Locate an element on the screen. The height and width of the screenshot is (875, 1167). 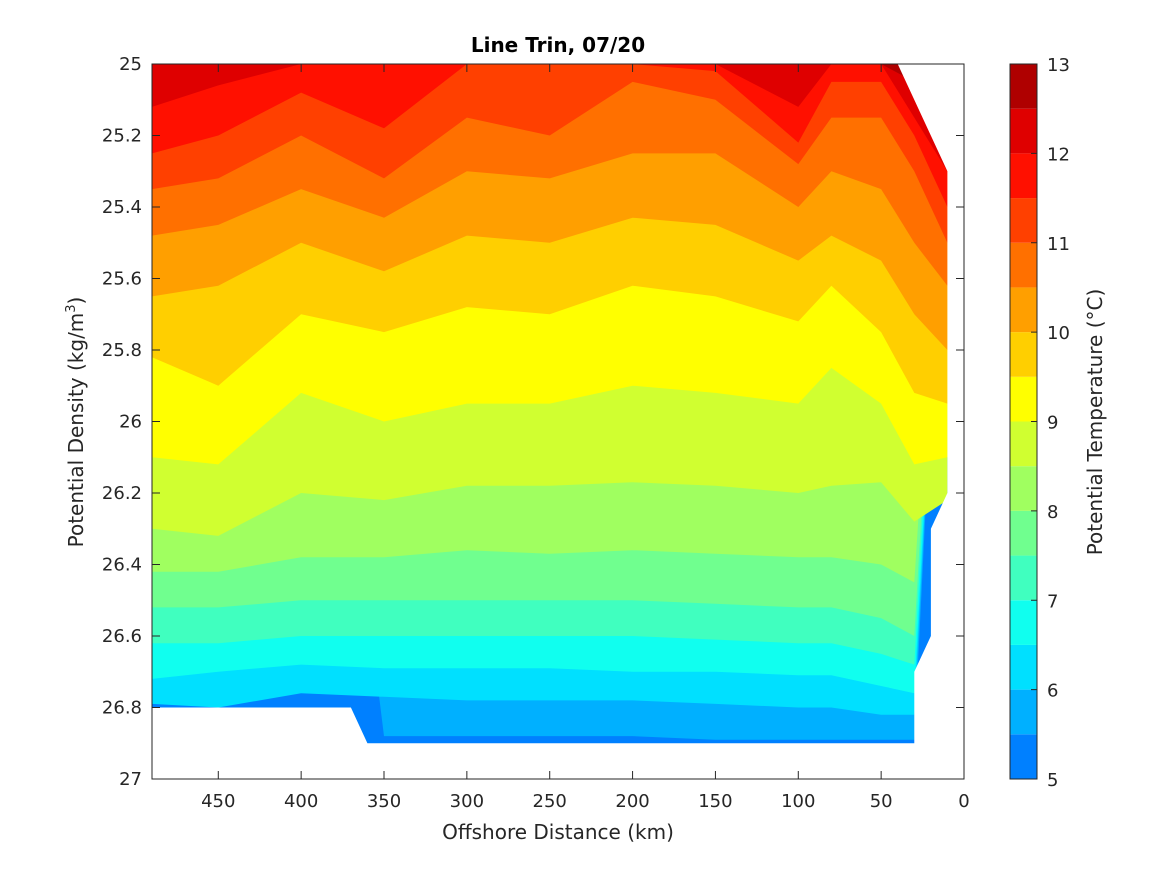
colorbar-tick-label: 7 is located at coordinates (1052, 601).